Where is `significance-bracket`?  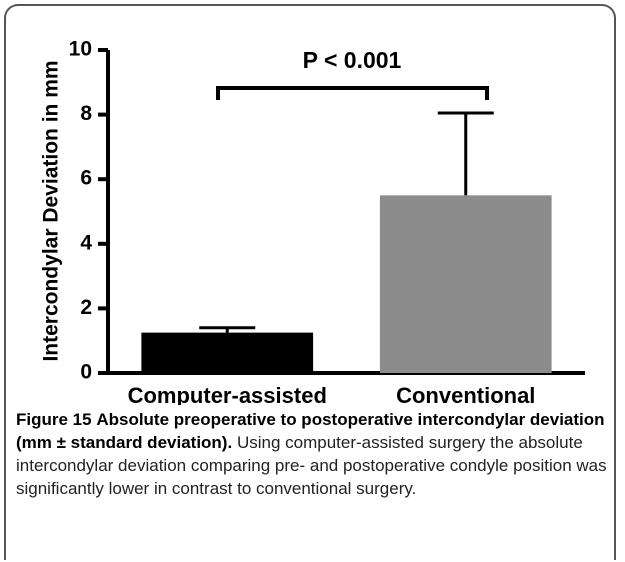 significance-bracket is located at coordinates (352, 93).